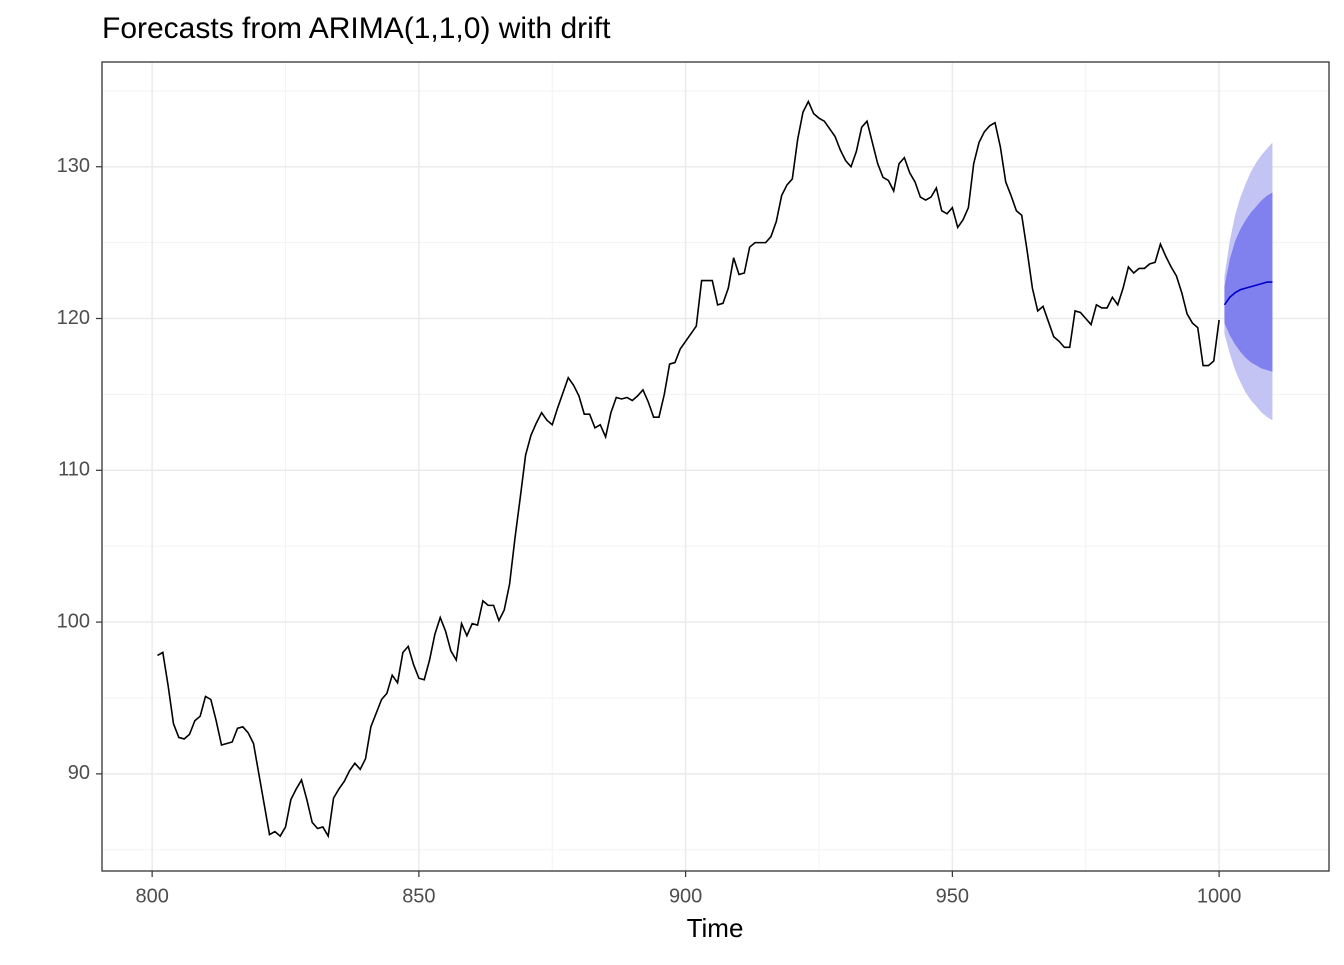  What do you see at coordinates (715, 928) in the screenshot?
I see `x-axis-label: Time` at bounding box center [715, 928].